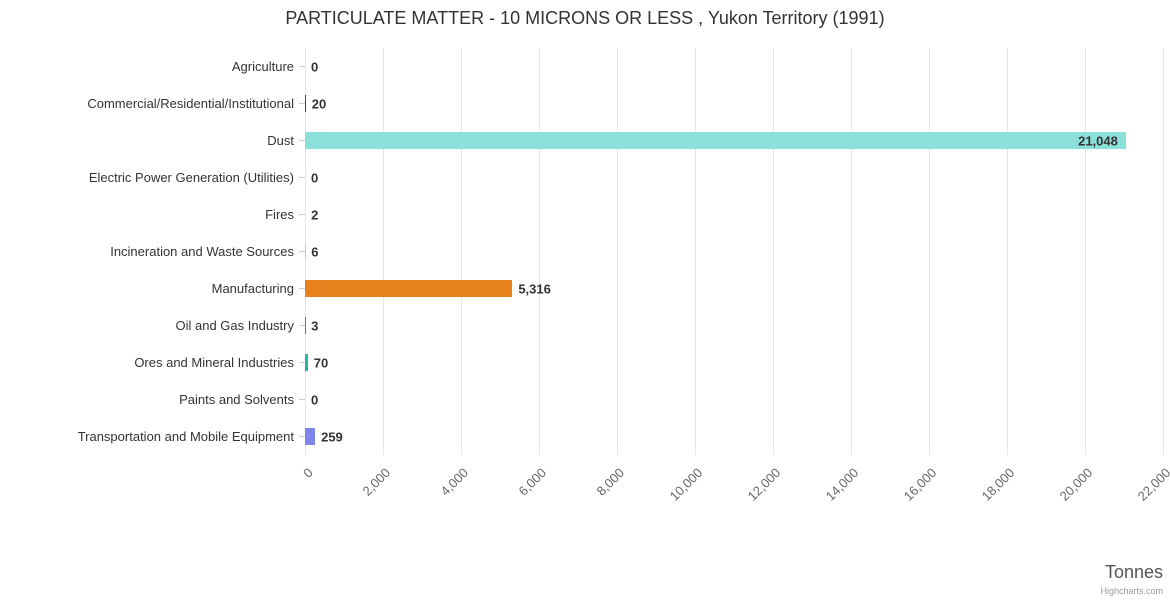 The image size is (1170, 600). I want to click on category-label: Transportation and Mobile Equipment, so click(185, 436).